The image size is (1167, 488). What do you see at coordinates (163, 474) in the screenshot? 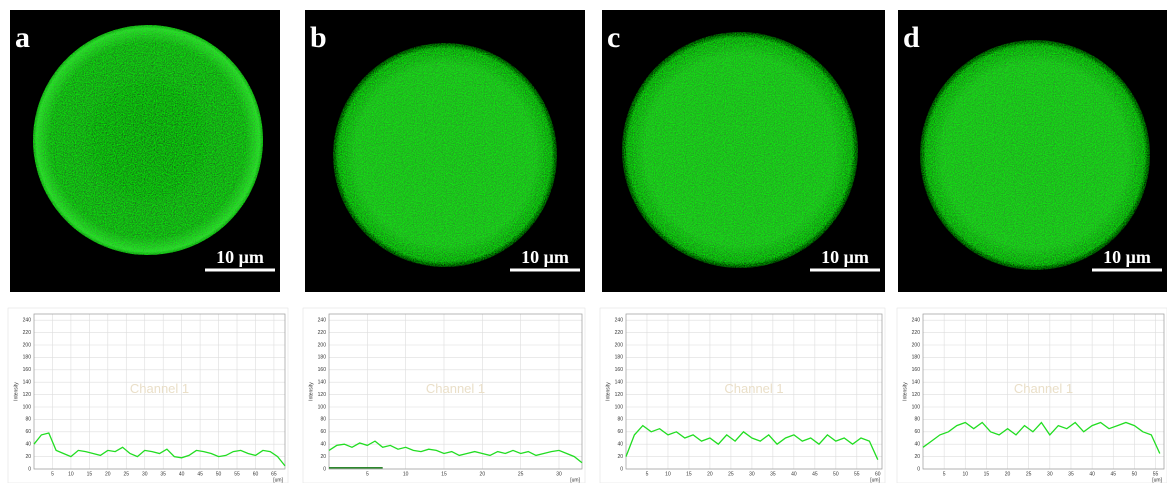
I see `x-tick-label: 35` at bounding box center [163, 474].